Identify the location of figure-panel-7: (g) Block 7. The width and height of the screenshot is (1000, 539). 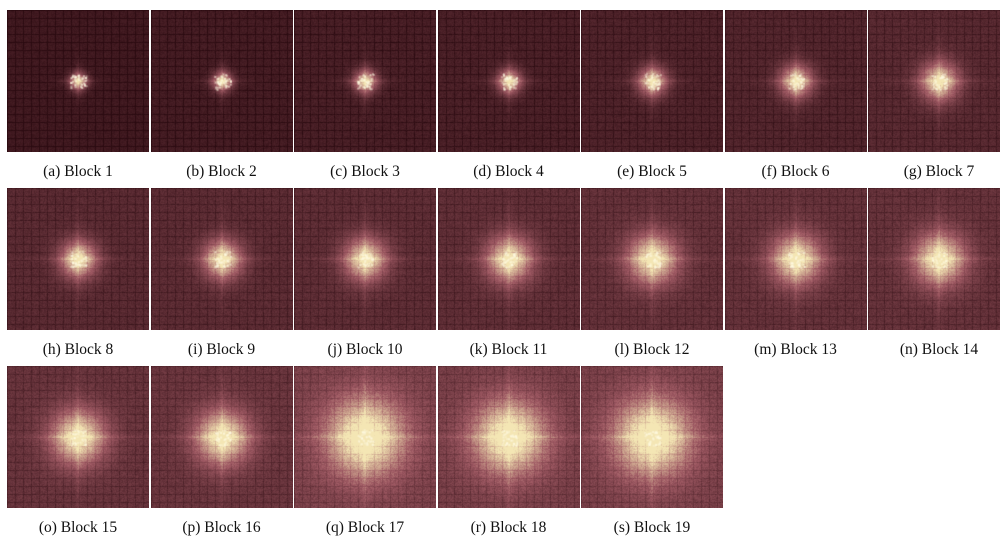
(934, 95).